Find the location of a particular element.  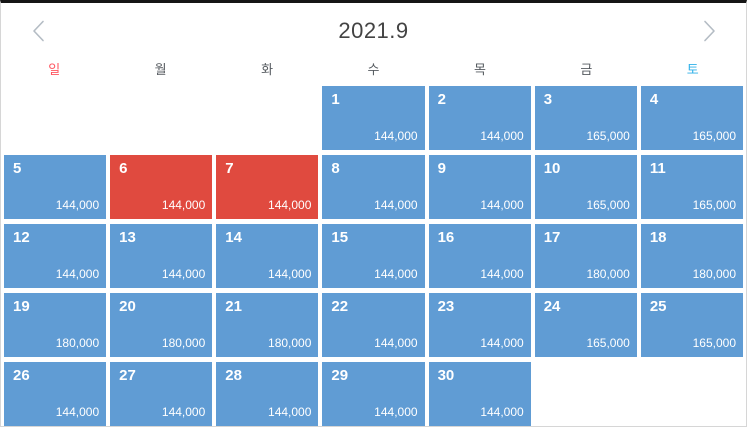

day-number: 9 is located at coordinates (441, 168).